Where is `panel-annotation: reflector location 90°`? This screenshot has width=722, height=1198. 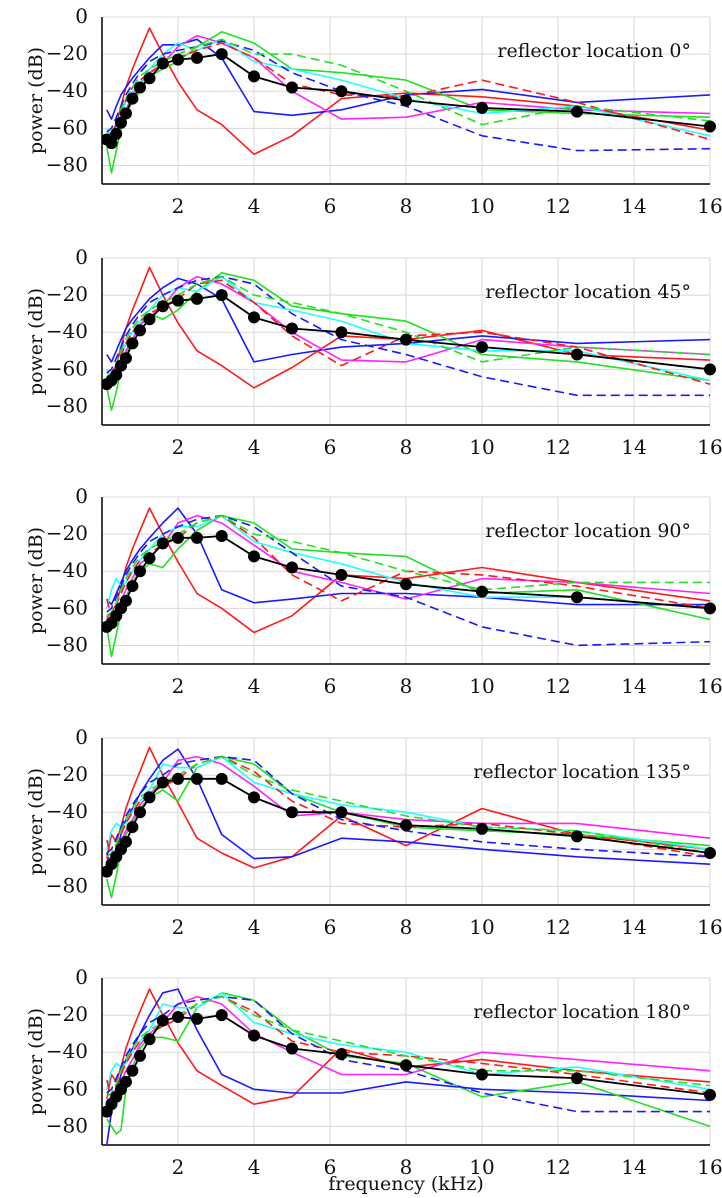
panel-annotation: reflector location 90° is located at coordinates (588, 531).